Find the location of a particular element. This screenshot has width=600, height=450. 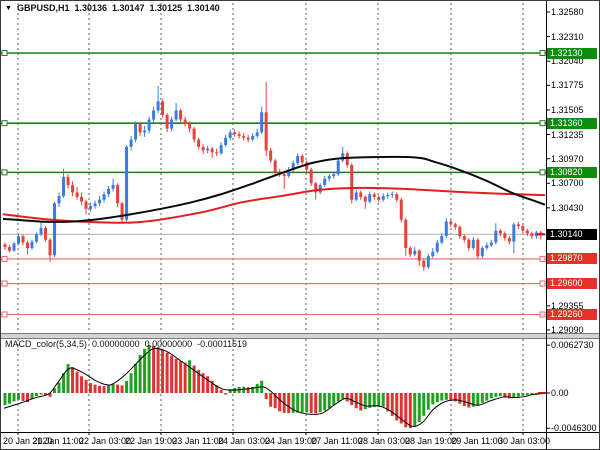

macd-value-3: -0.00011519 is located at coordinates (222, 344).